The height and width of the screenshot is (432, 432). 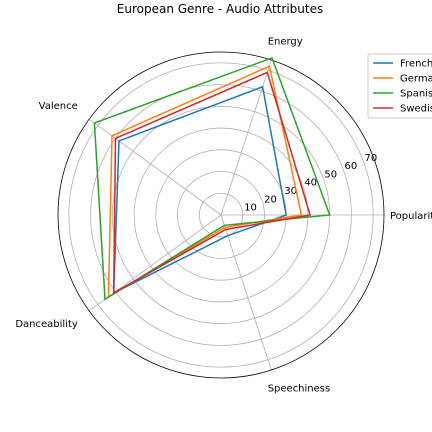 I want to click on legend-label-swedish: Swedis, so click(x=416, y=109).